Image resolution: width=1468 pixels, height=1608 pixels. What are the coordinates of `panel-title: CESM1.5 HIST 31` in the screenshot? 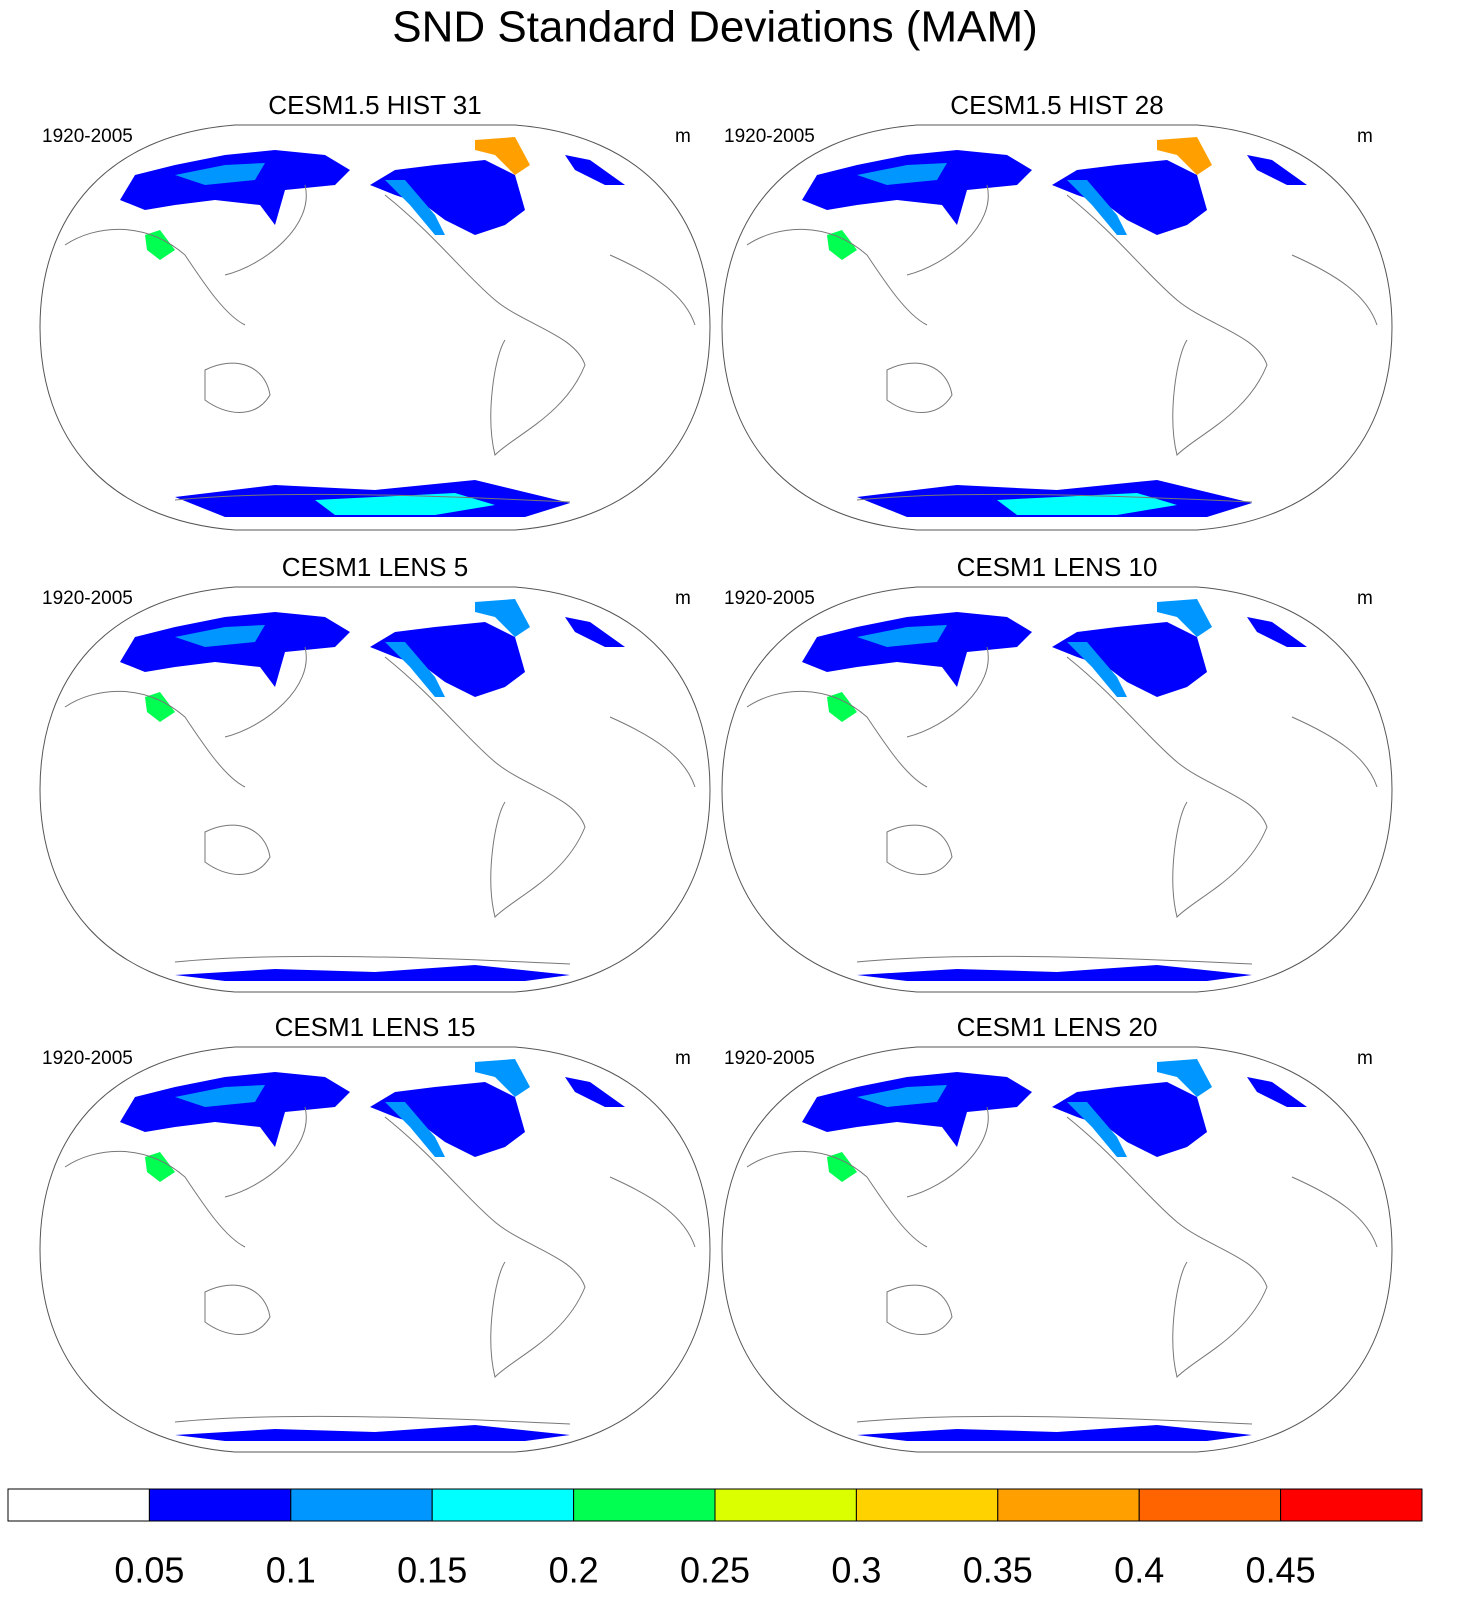 It's located at (374, 105).